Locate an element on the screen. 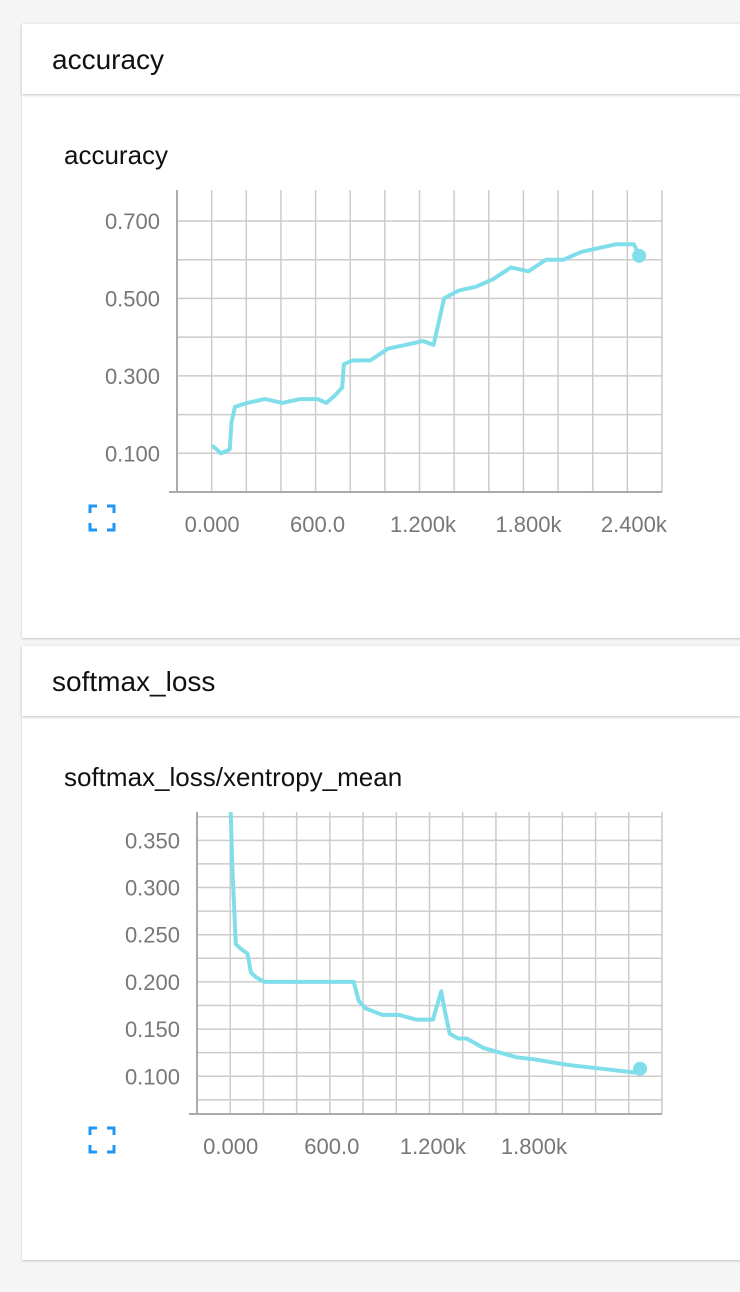  y-tick-label: 0.150 is located at coordinates (152, 1029).